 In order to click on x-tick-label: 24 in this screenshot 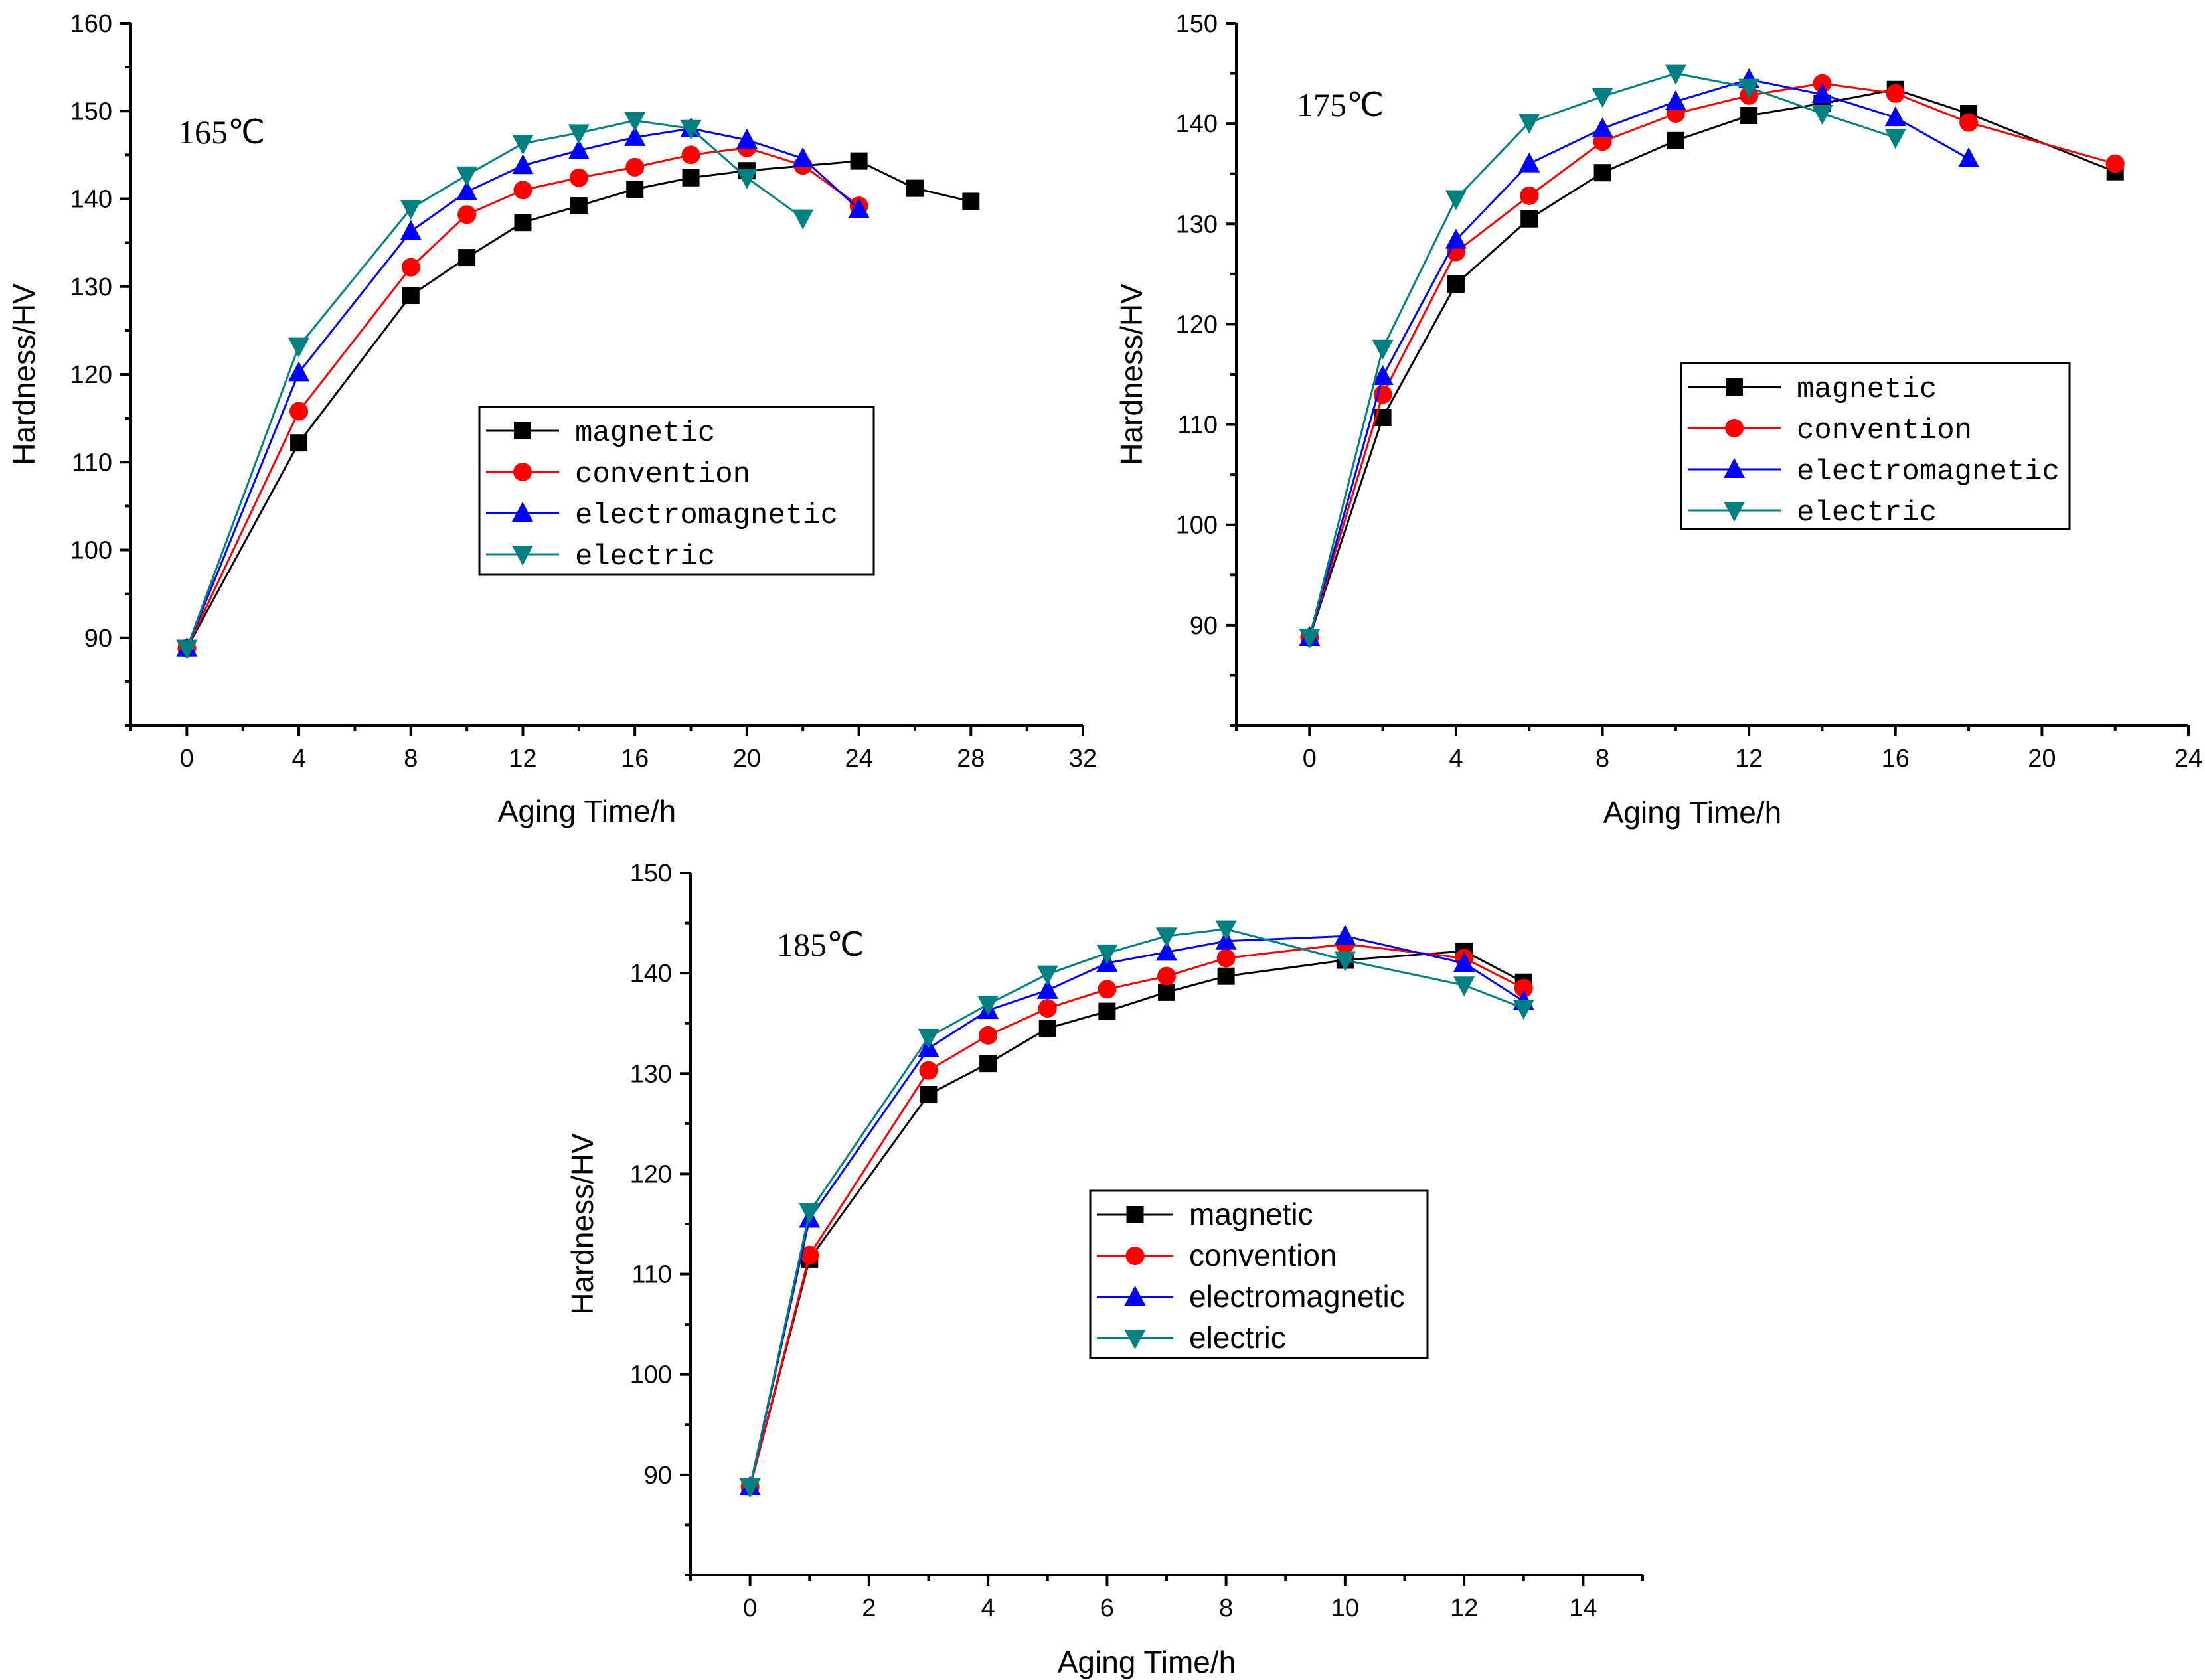, I will do `click(858, 759)`.